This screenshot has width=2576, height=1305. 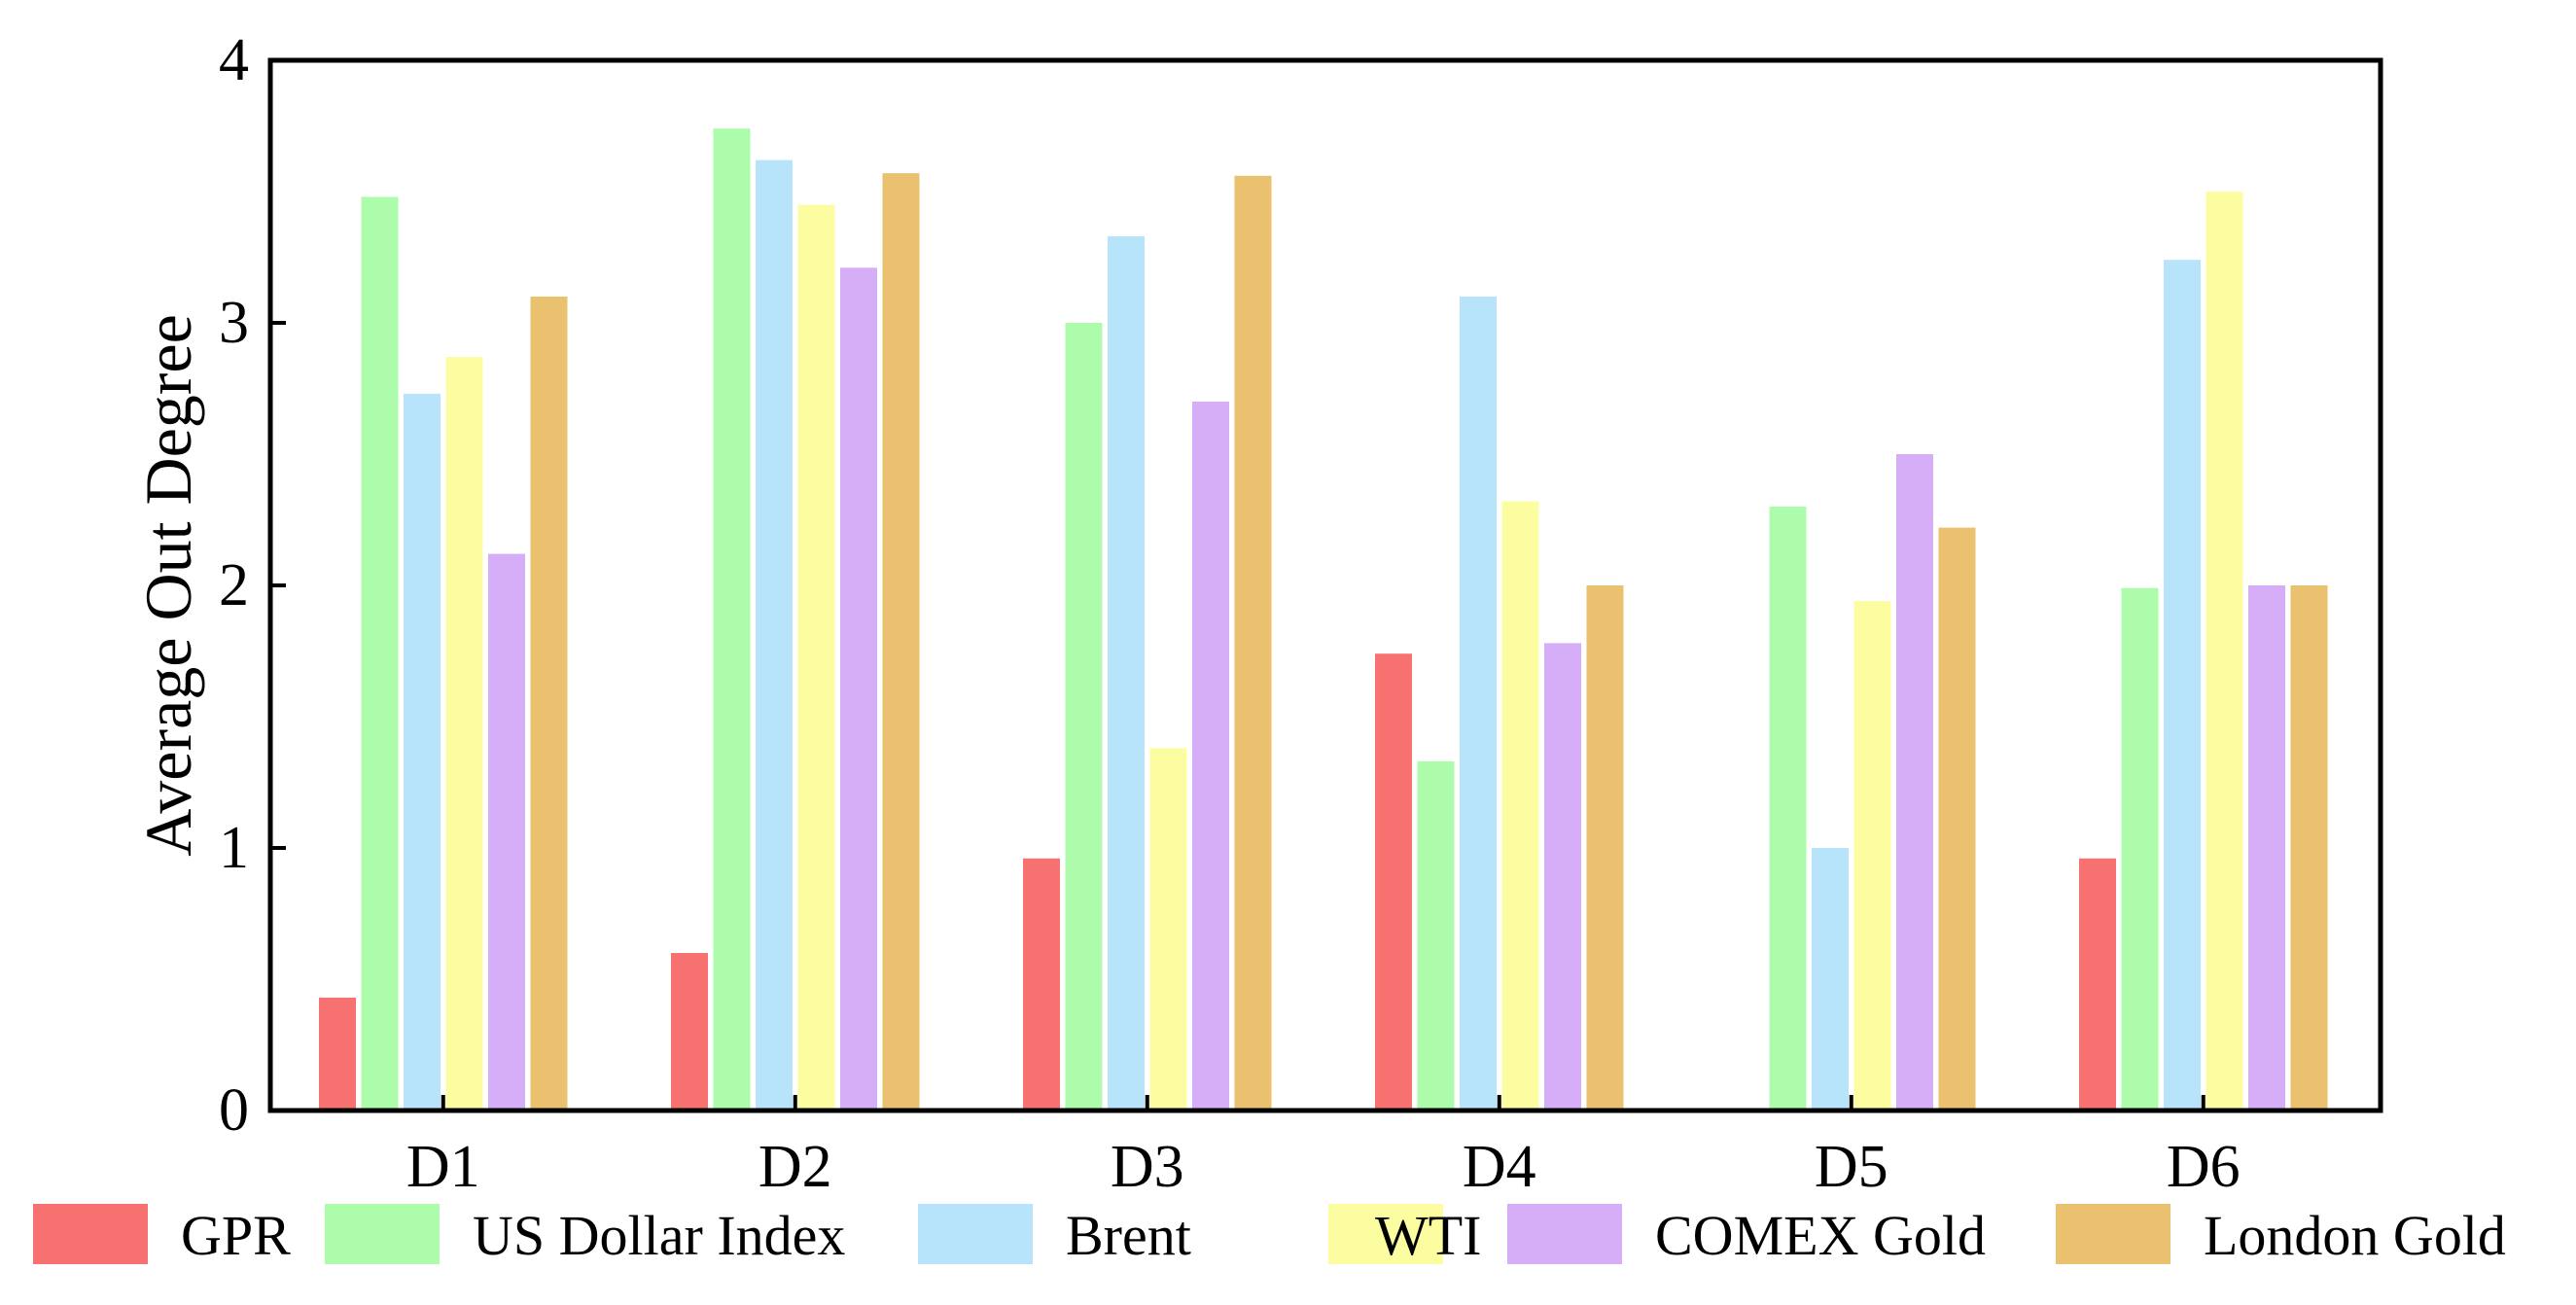 I want to click on legend-label-wti: WTI, so click(x=1428, y=1236).